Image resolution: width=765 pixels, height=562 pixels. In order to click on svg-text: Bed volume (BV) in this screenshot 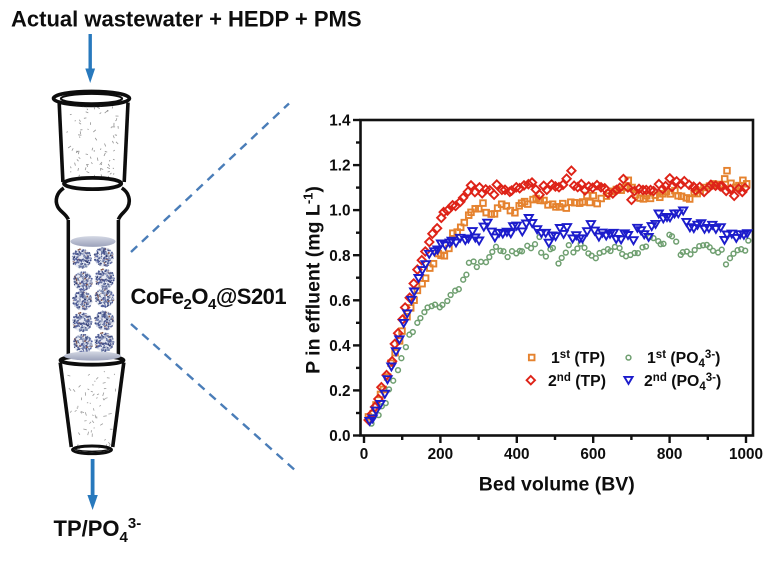, I will do `click(557, 485)`.